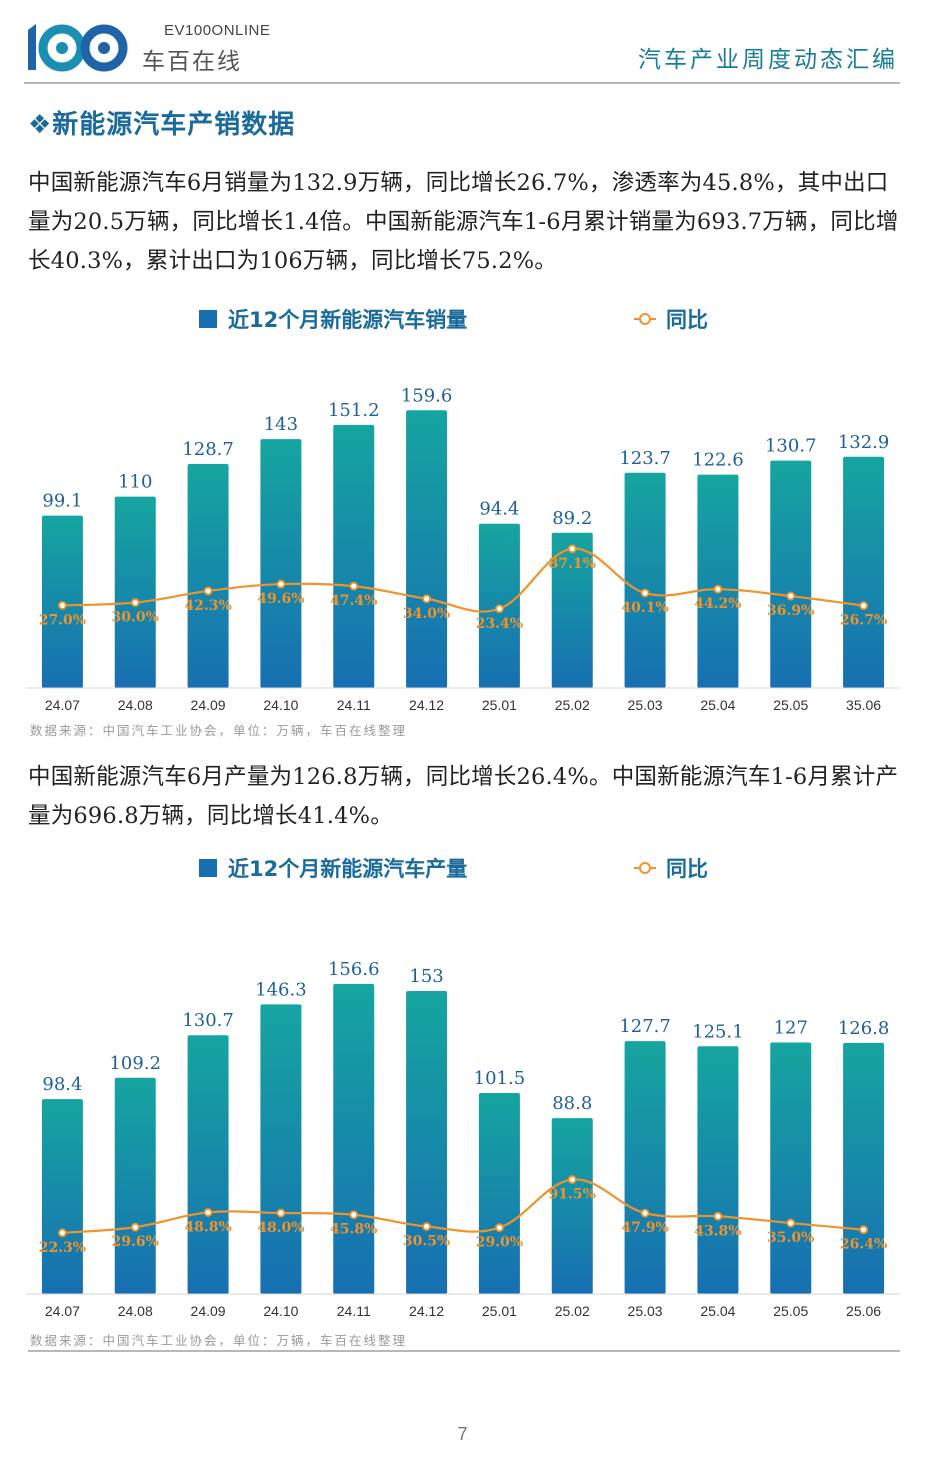 This screenshot has height=1480, width=925. I want to click on yoy-label: 44.2%, so click(717, 604).